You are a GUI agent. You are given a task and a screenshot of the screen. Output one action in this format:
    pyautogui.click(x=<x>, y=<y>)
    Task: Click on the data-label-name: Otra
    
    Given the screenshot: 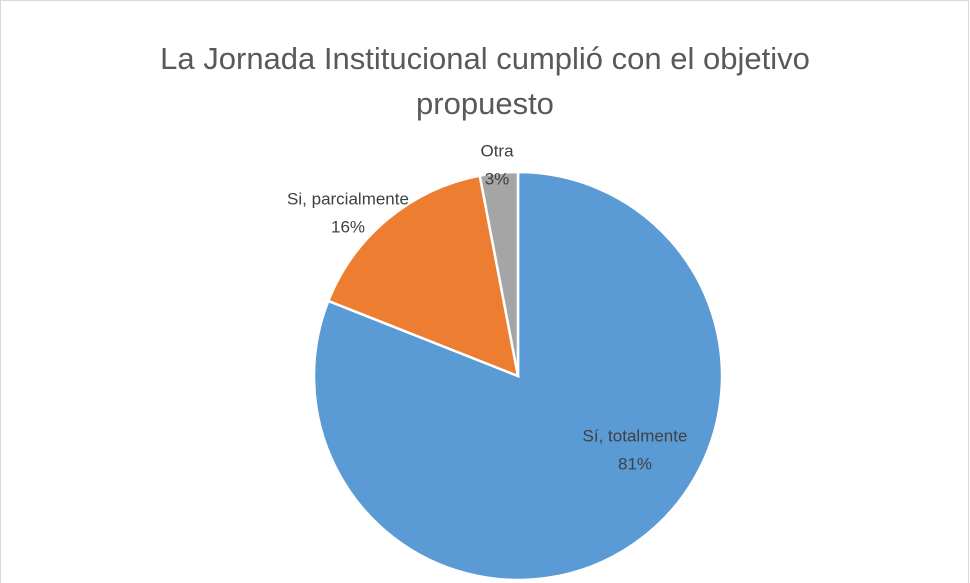 What is the action you would take?
    pyautogui.click(x=497, y=150)
    